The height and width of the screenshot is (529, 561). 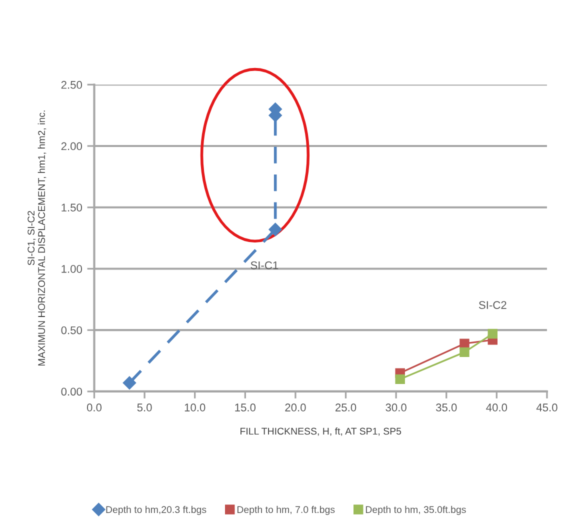 I want to click on annotation: SI-C1, so click(x=264, y=265).